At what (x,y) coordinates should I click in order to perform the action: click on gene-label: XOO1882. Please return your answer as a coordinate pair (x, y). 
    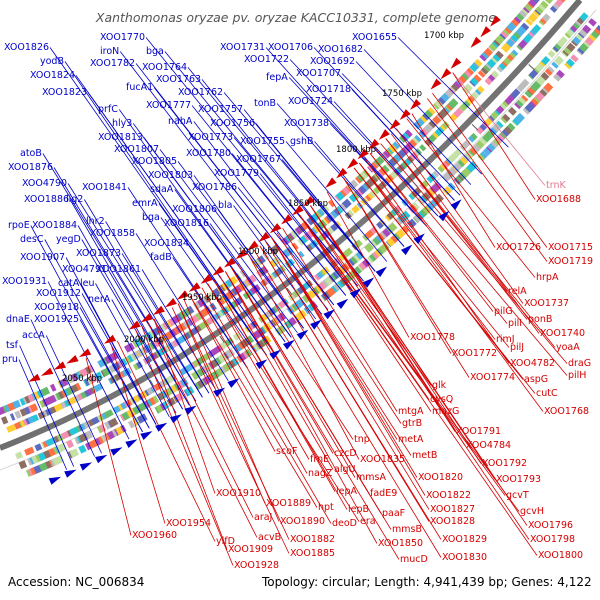
    Looking at the image, I should click on (312, 539).